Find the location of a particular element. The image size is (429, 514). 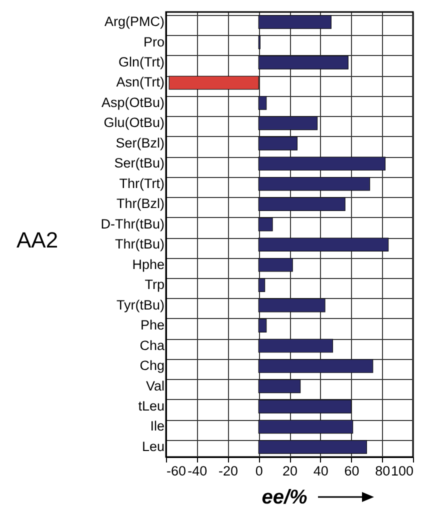

y-axis-title: AA2 is located at coordinates (37, 240).